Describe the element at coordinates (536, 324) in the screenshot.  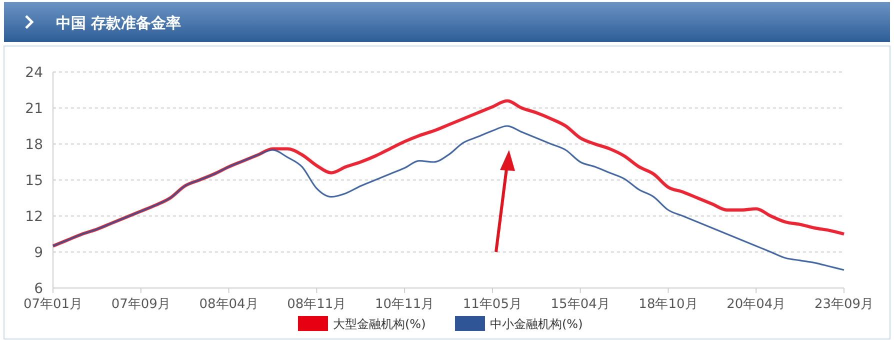
I see `legend-label: 中小金融机构(%)` at that location.